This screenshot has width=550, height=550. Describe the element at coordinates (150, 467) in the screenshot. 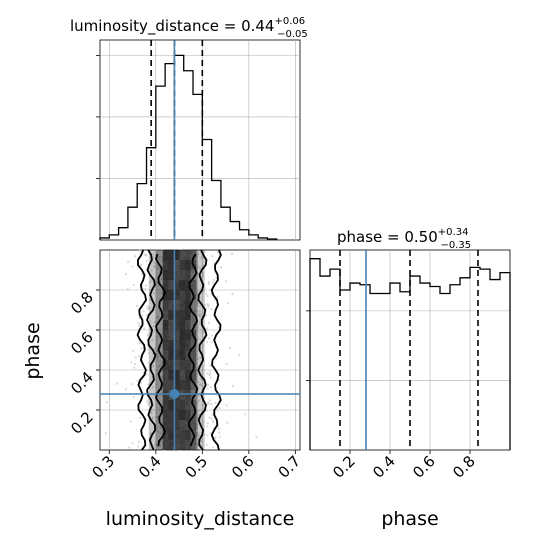

I see `x-tick-label-luminosity-distance: 0.4` at that location.